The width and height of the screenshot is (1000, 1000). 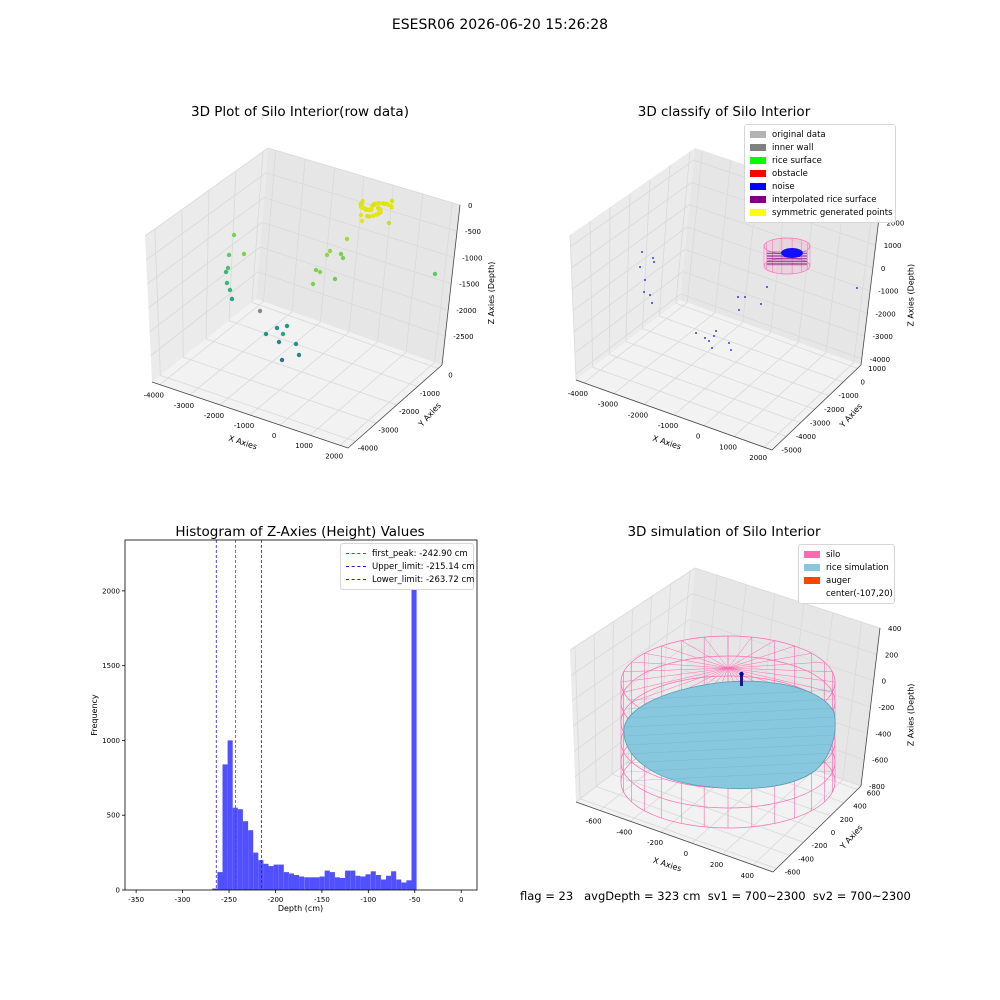 I want to click on y-tick-label: -400, so click(x=806, y=859).